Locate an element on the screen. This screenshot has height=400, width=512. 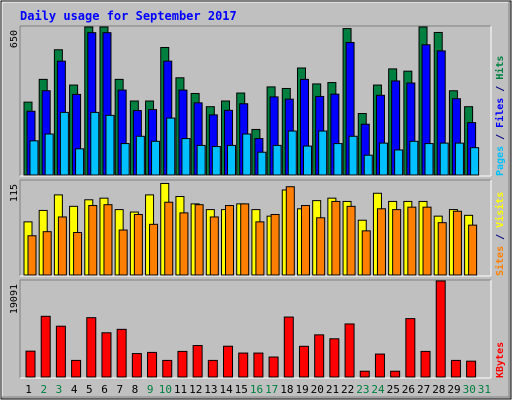
x-tick-label: 5 is located at coordinates (89, 389).